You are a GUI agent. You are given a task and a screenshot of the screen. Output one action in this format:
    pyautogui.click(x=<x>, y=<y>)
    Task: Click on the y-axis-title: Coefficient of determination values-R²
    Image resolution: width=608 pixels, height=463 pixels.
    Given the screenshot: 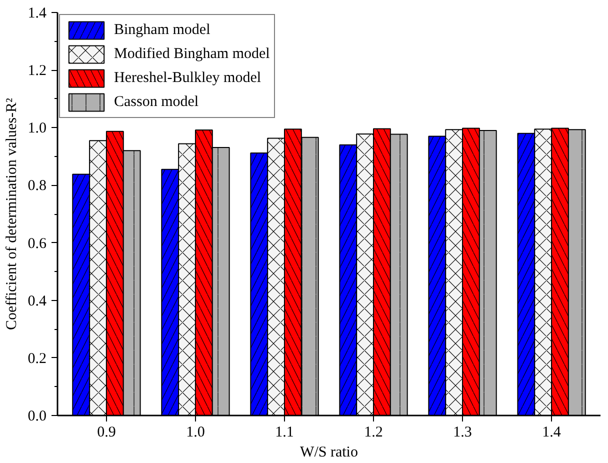 What is the action you would take?
    pyautogui.click(x=12, y=213)
    